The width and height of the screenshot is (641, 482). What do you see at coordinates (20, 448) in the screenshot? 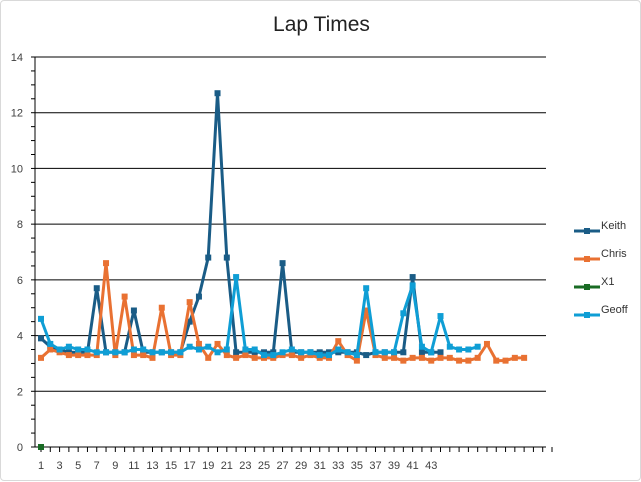
I see `y-tick-label: 0` at bounding box center [20, 448].